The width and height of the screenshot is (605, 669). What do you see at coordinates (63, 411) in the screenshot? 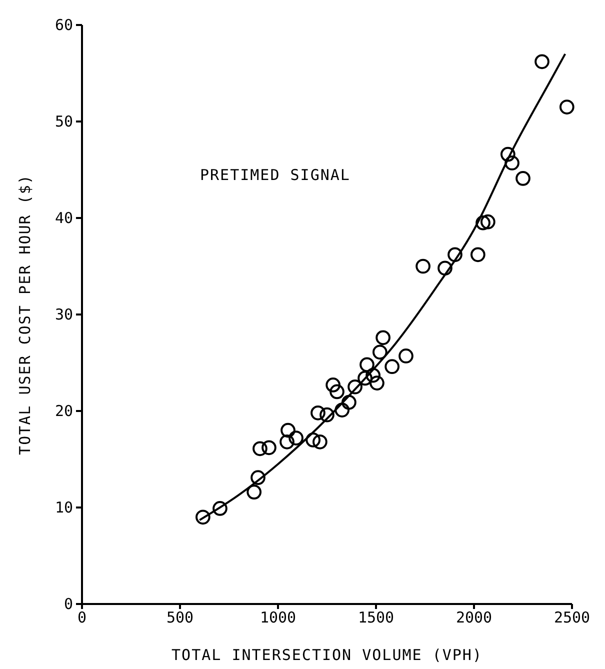
I see `y-tick-label: 20` at bounding box center [63, 411].